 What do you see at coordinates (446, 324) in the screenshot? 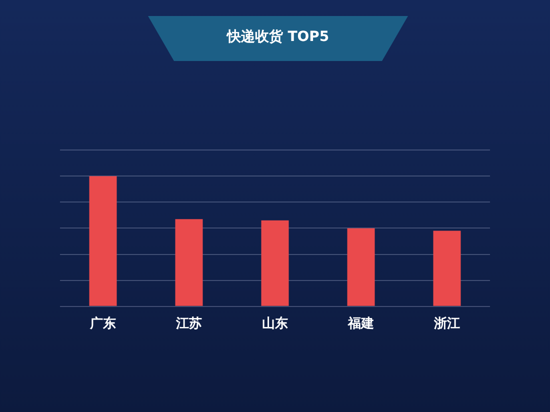
I see `x-tick-label: 浙江` at bounding box center [446, 324].